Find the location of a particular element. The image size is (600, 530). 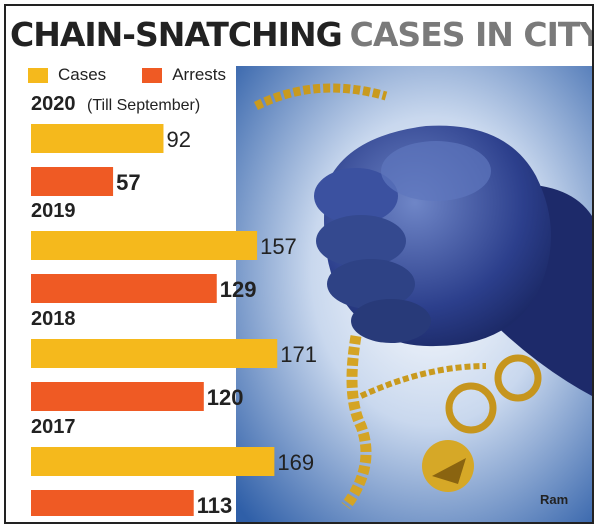

legend-swatch-arrests is located at coordinates (152, 75).